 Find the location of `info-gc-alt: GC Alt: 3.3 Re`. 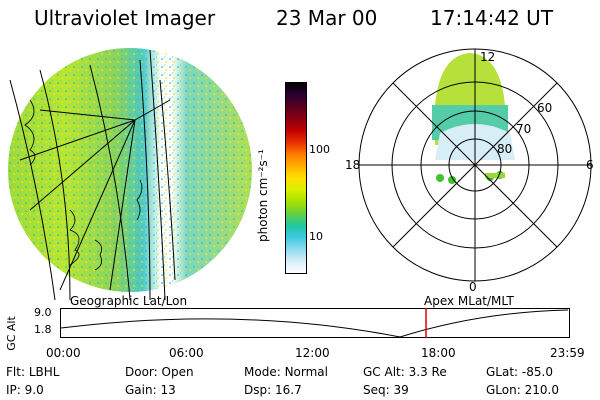

info-gc-alt: GC Alt: 3.3 Re is located at coordinates (405, 372).